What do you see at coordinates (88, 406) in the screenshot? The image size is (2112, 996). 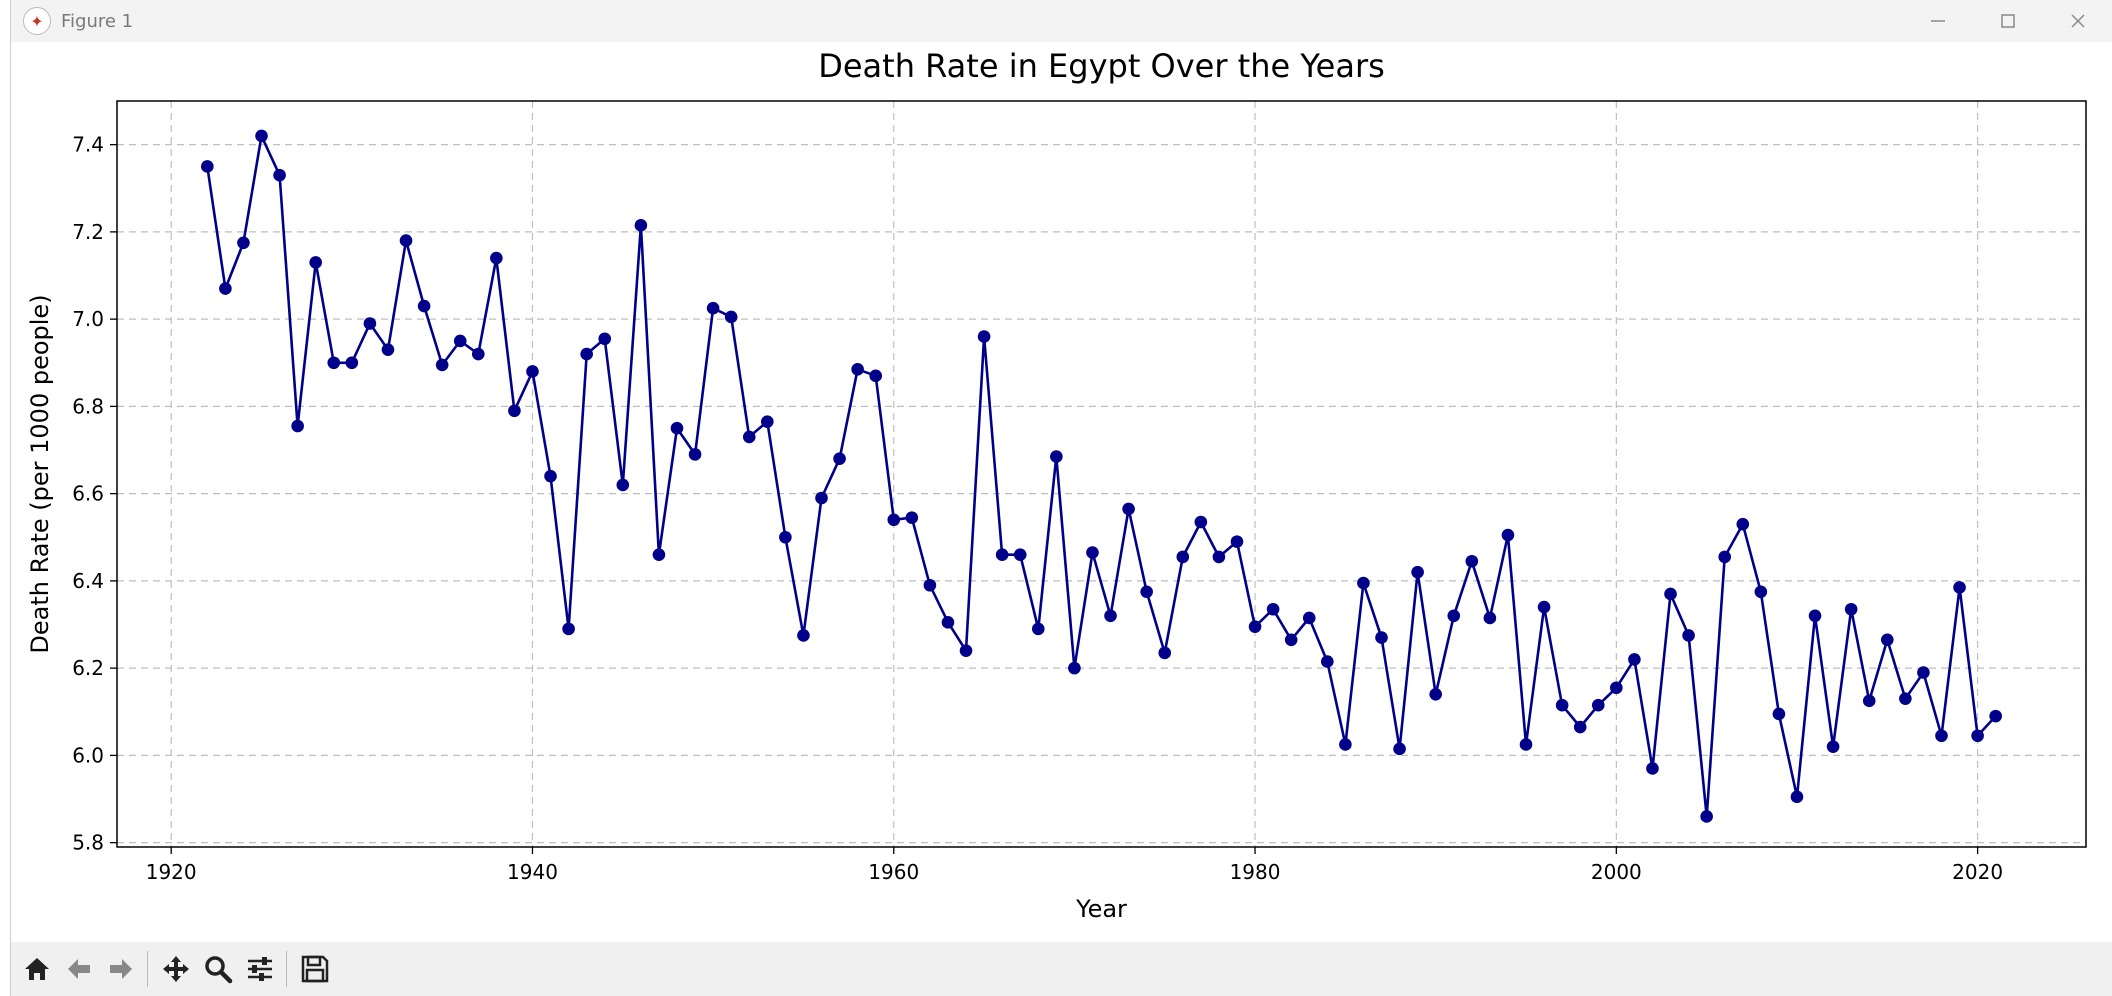 I see `y-tick-label: 6.8` at bounding box center [88, 406].